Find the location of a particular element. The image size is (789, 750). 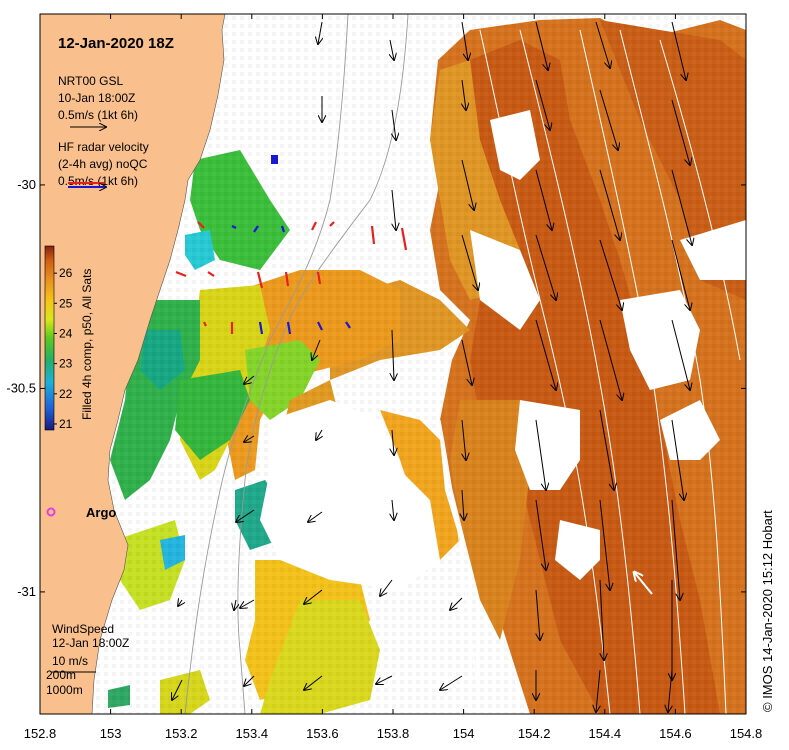

x-tick-label: 154.2 is located at coordinates (534, 733).